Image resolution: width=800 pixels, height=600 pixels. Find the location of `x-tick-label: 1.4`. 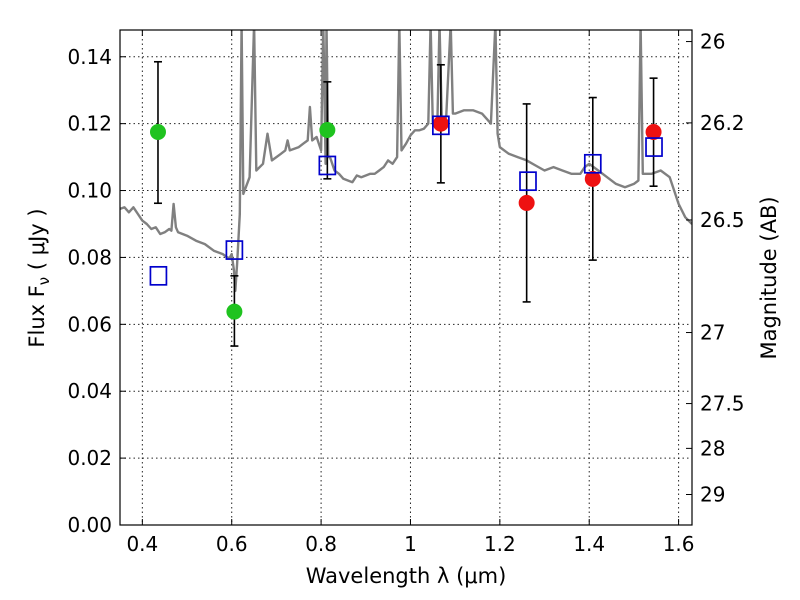

x-tick-label: 1.4 is located at coordinates (589, 544).